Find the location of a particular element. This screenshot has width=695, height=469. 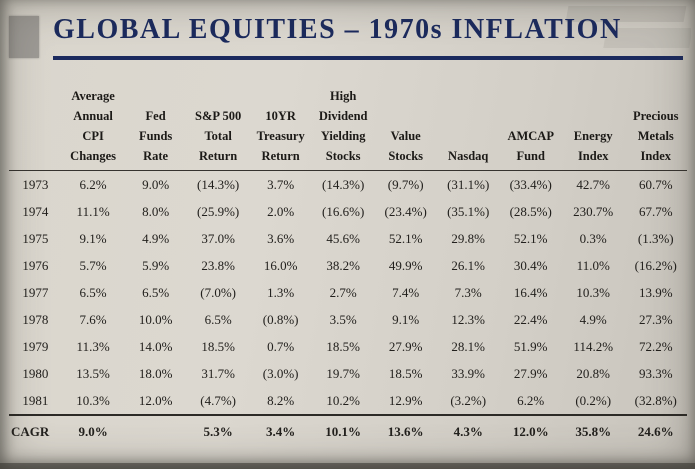

value-cell: 13.6% is located at coordinates (405, 430).